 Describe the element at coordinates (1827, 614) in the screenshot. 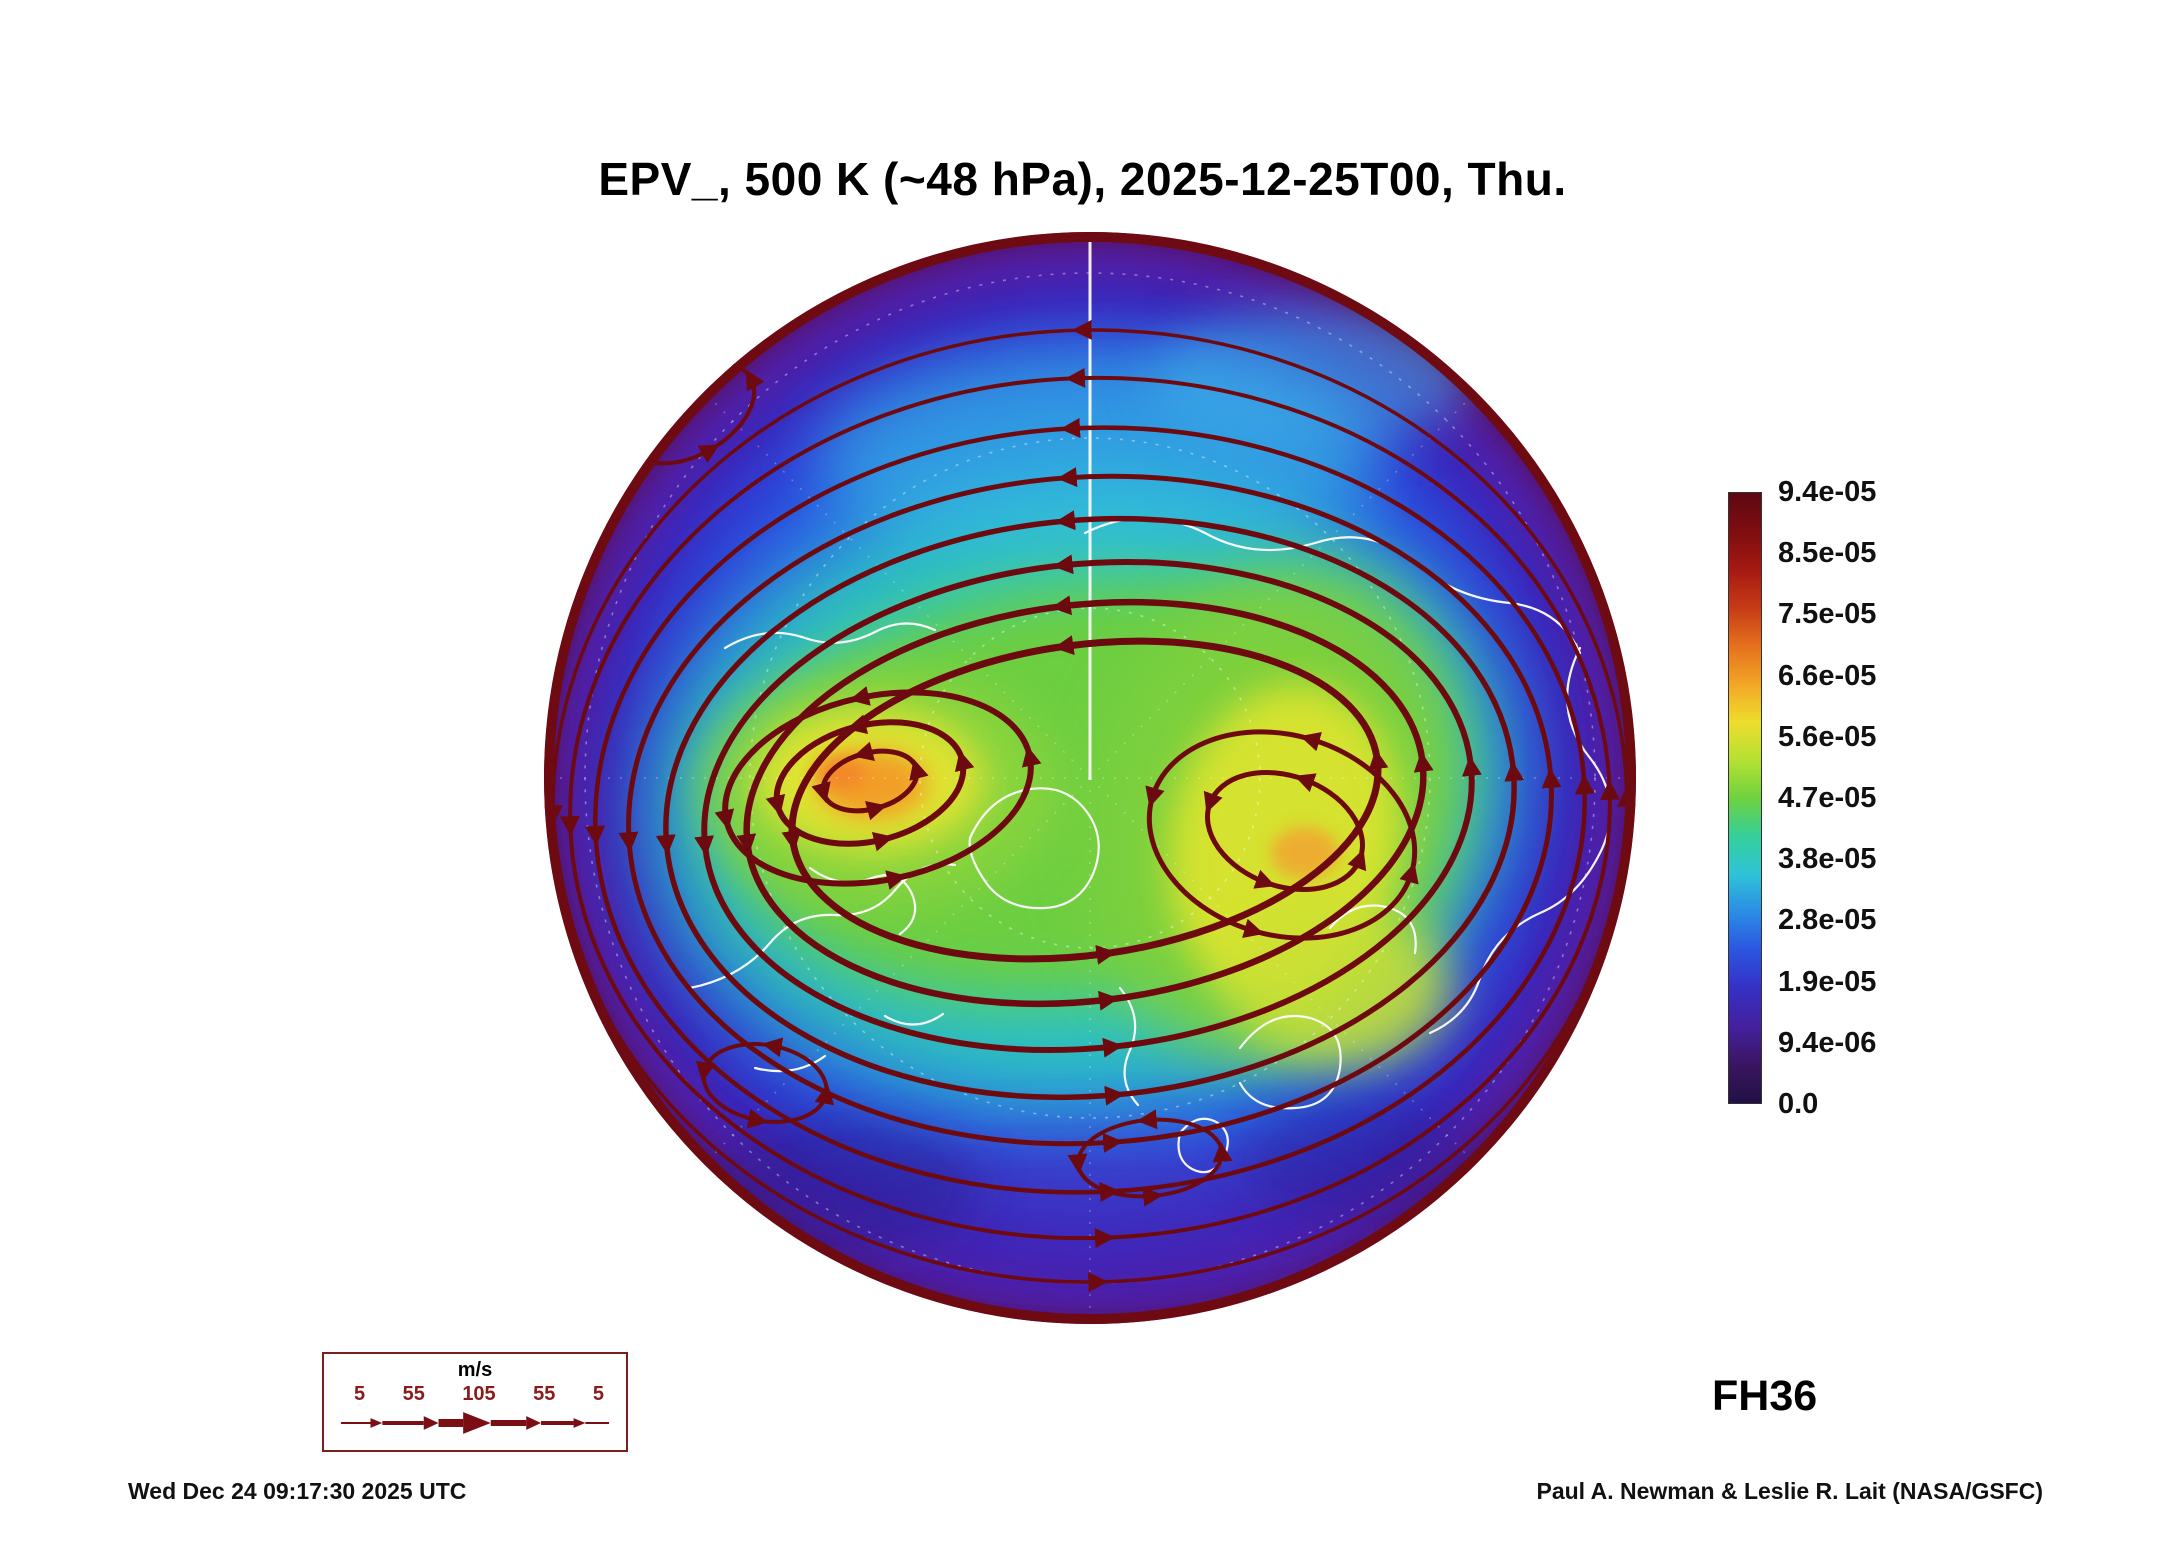

I see `colorbar-tick-label: 7.5e-05` at that location.